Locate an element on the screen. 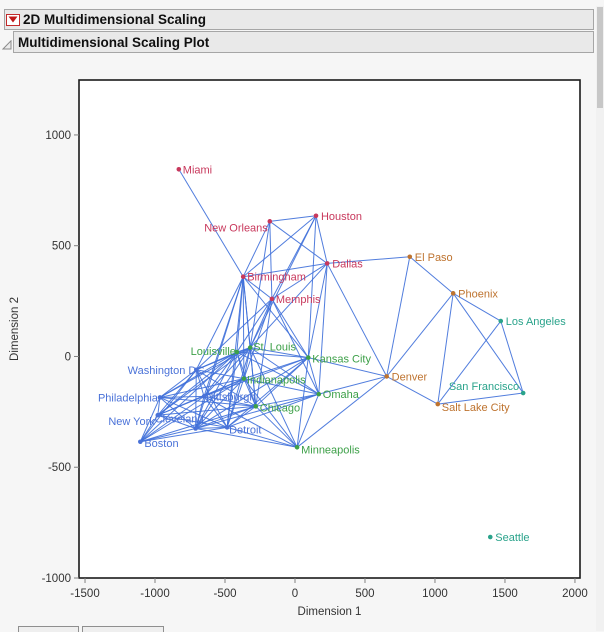 Image resolution: width=604 pixels, height=632 pixels. y-tick-label: 500 is located at coordinates (61, 247).